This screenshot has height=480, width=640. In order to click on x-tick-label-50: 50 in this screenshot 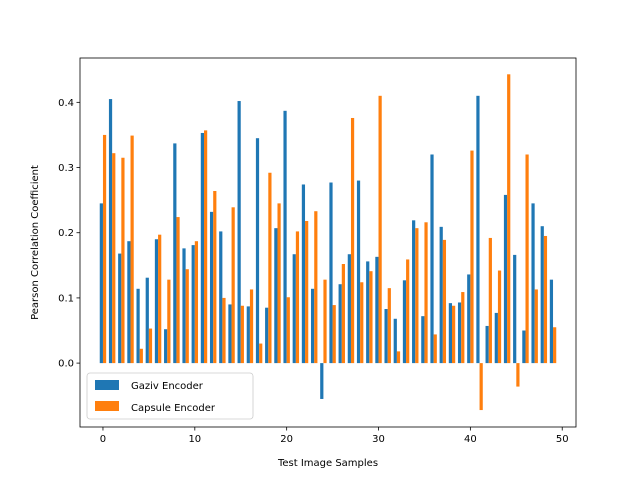, I will do `click(562, 439)`.